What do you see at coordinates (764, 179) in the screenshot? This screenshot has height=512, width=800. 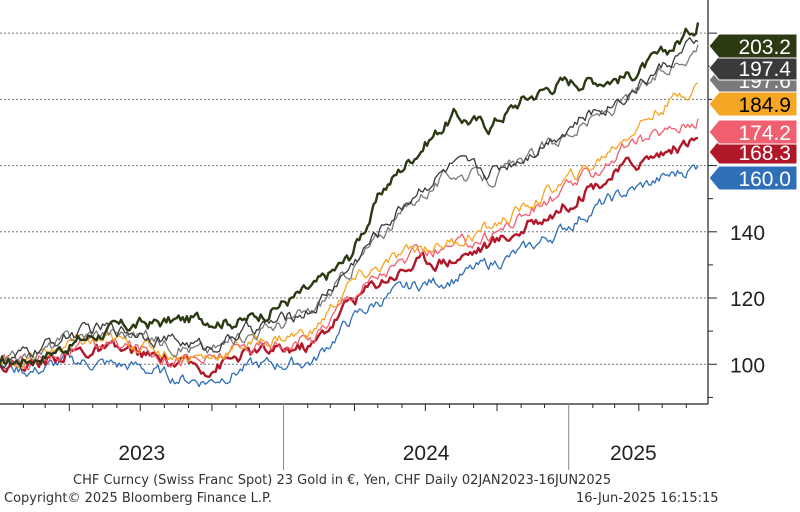 I see `value-tag-label: 160.0` at bounding box center [764, 179].